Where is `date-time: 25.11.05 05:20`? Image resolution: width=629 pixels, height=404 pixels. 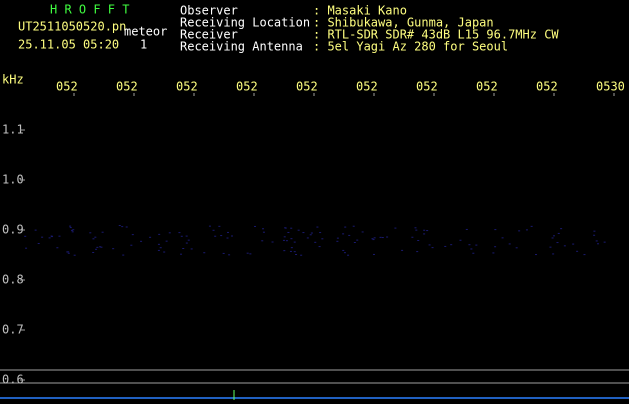 date-time: 25.11.05 05:20 is located at coordinates (68, 45).